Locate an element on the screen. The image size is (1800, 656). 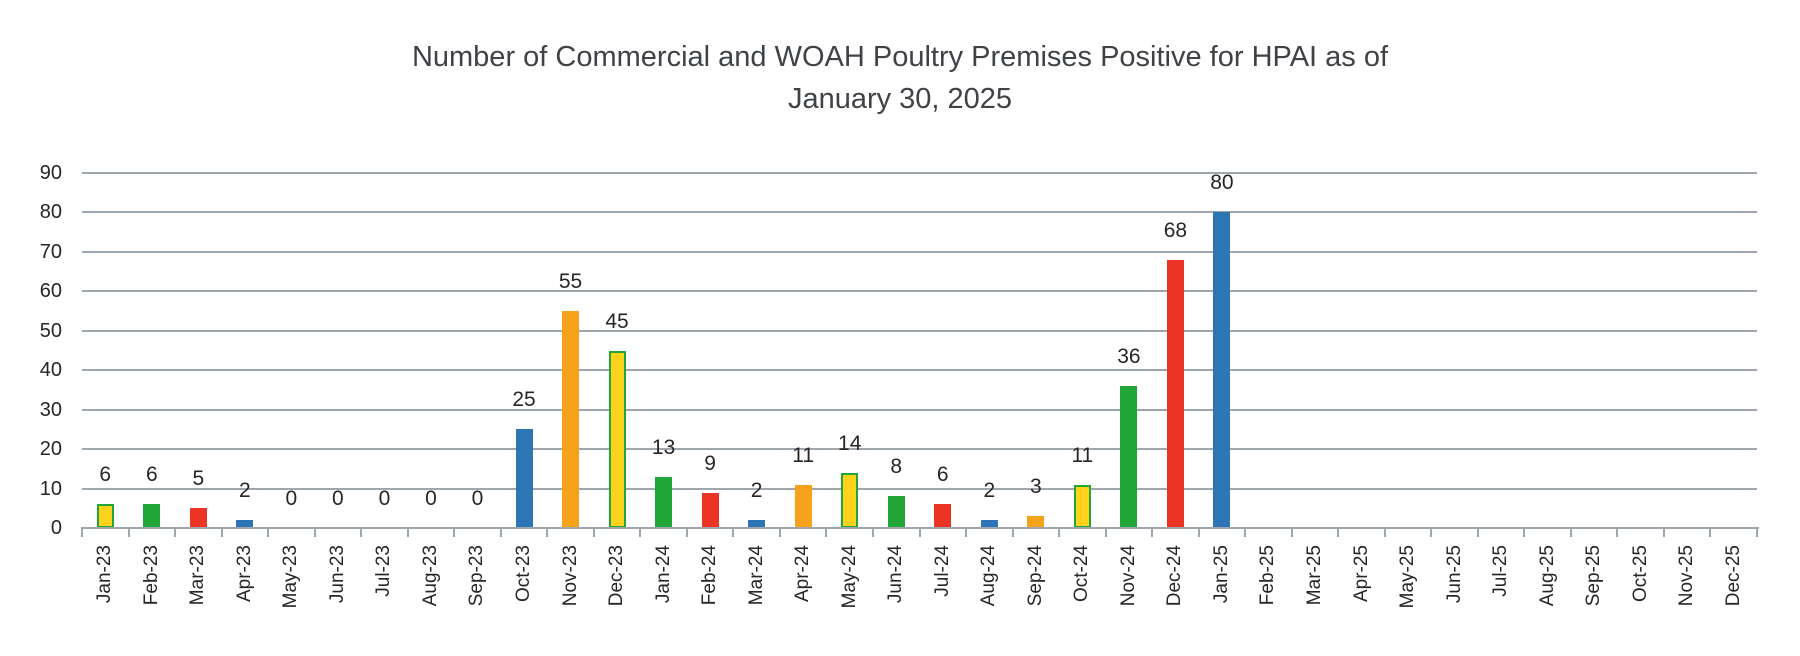
value-label-apr-23: 2 is located at coordinates (245, 491).